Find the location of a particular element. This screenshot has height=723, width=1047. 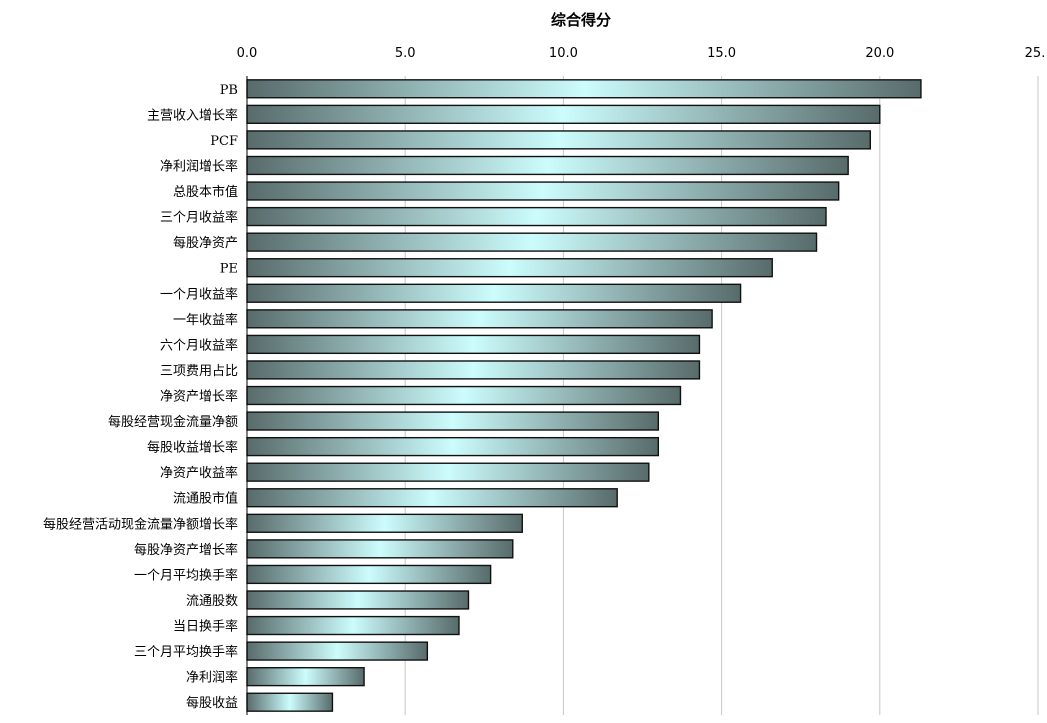

category-label: PCF is located at coordinates (224, 141).